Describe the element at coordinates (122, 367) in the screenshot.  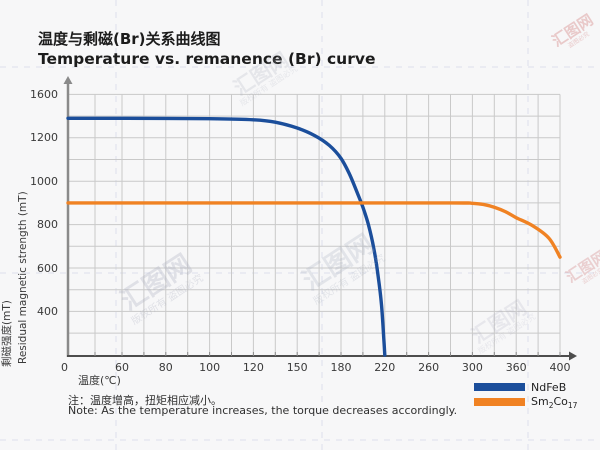
I see `x-tick-label: 60` at that location.